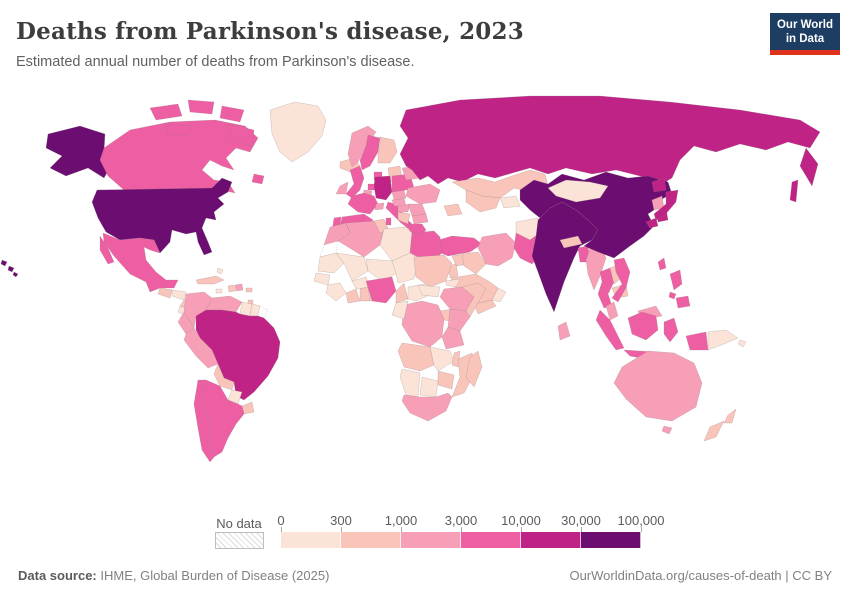 The height and width of the screenshot is (600, 850). What do you see at coordinates (662, 264) in the screenshot?
I see `country-taiwan` at bounding box center [662, 264].